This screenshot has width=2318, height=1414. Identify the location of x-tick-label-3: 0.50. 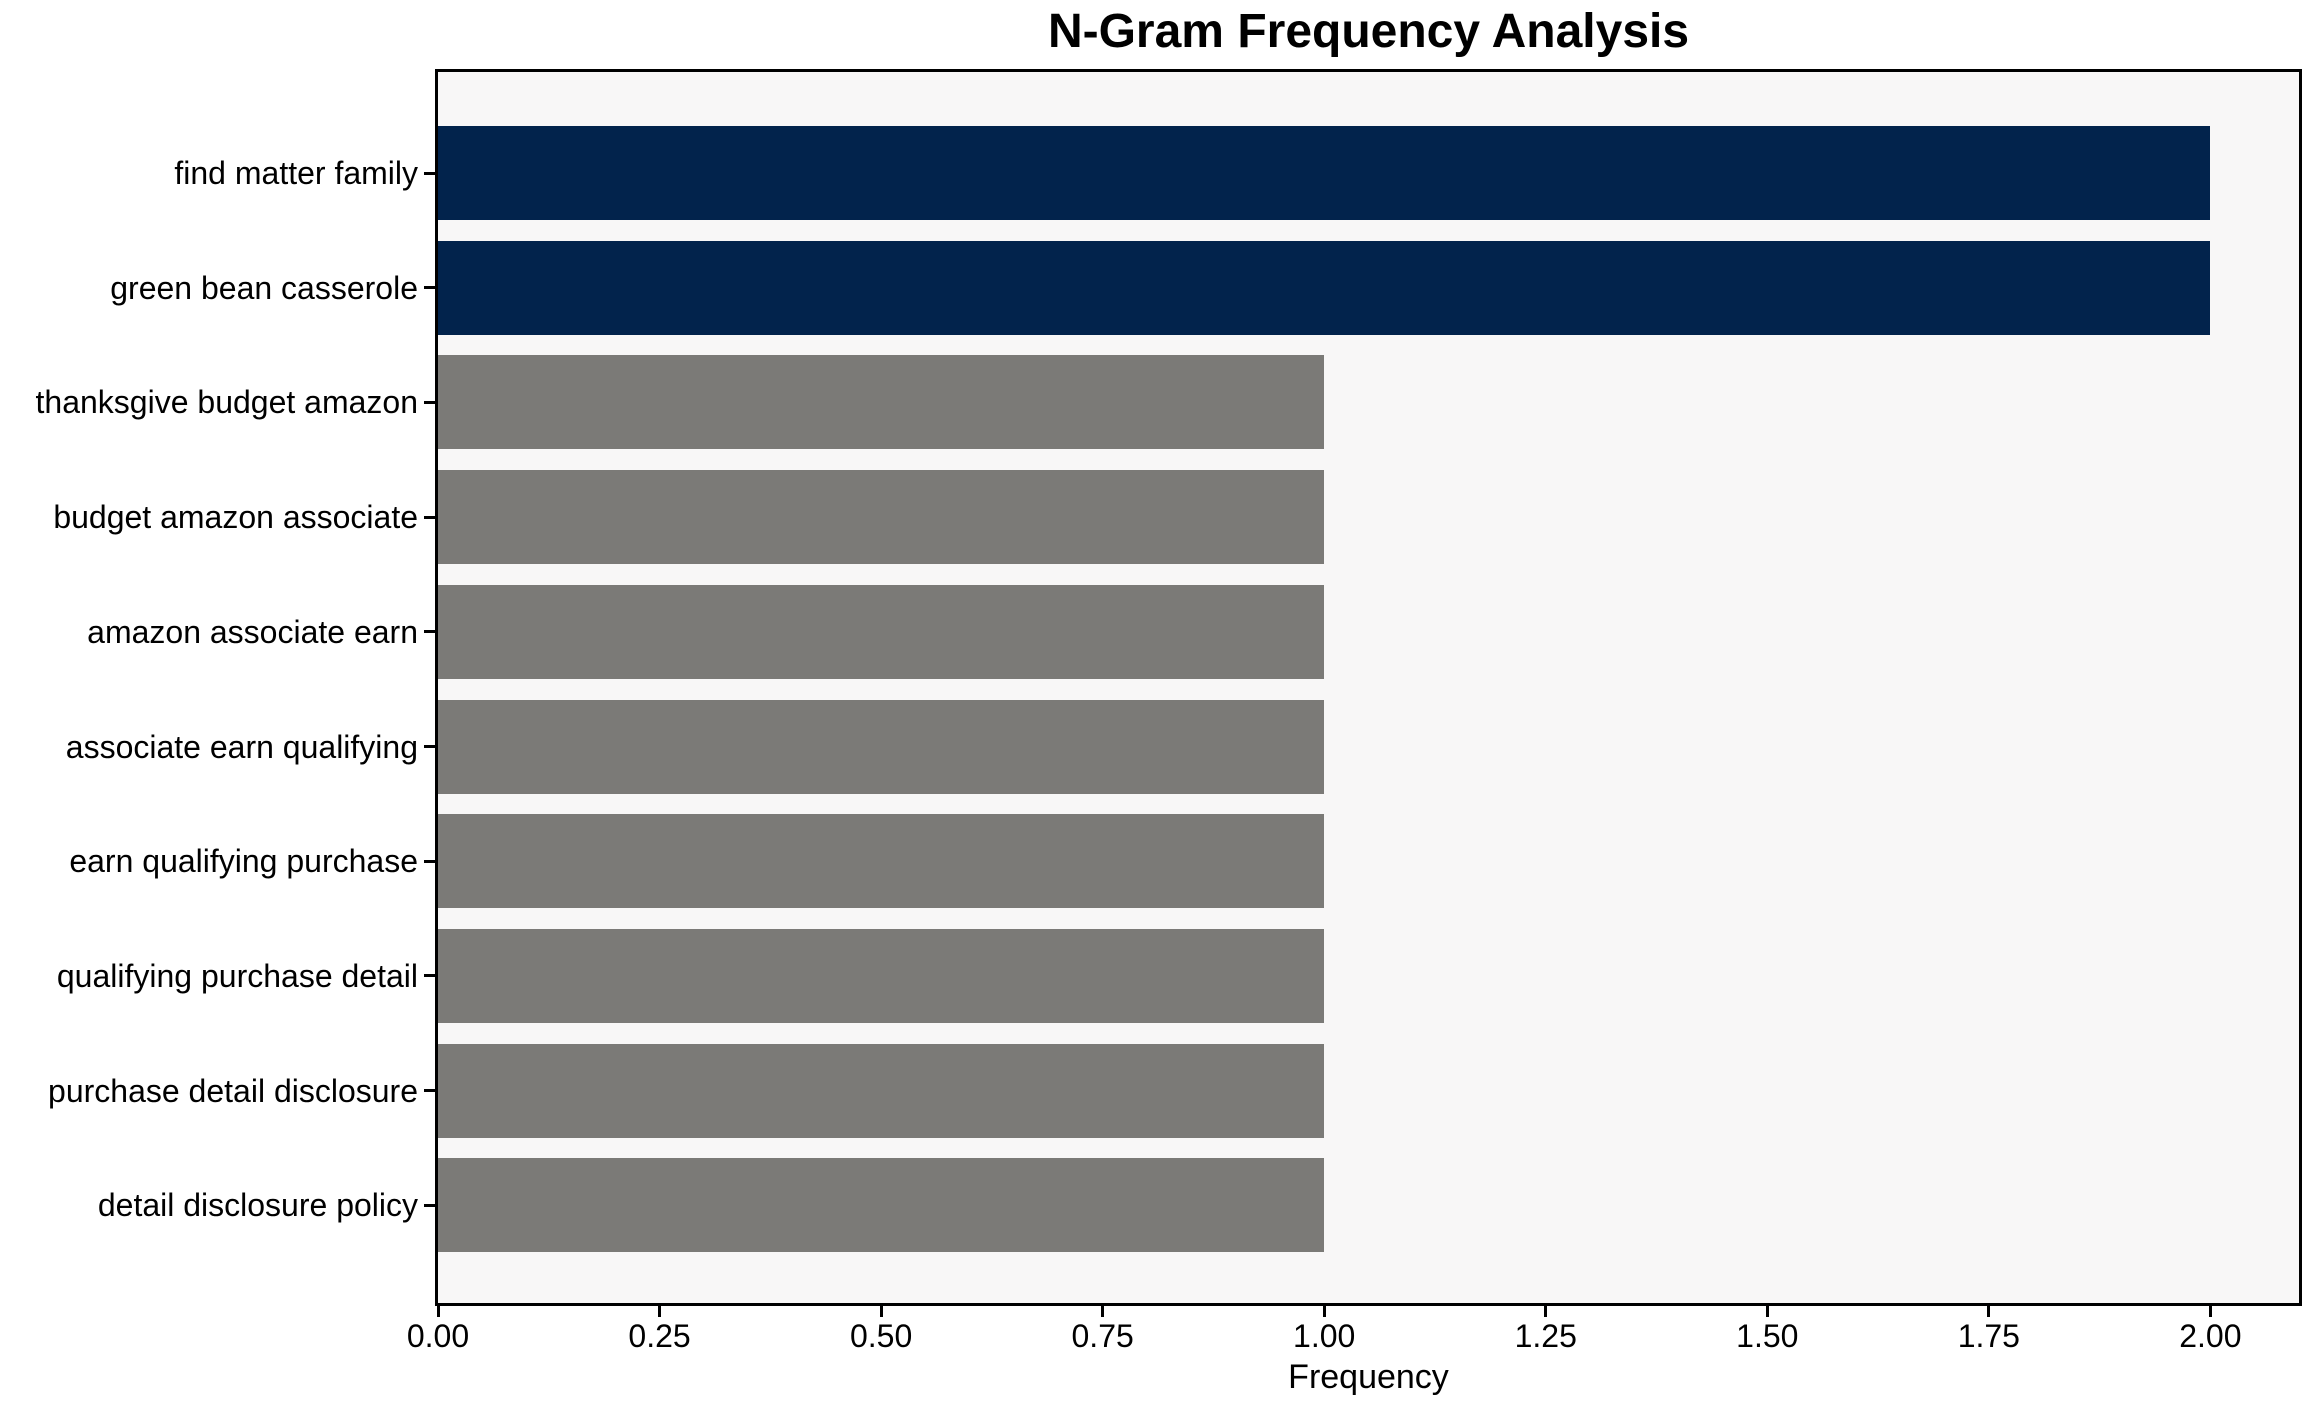
(881, 1336).